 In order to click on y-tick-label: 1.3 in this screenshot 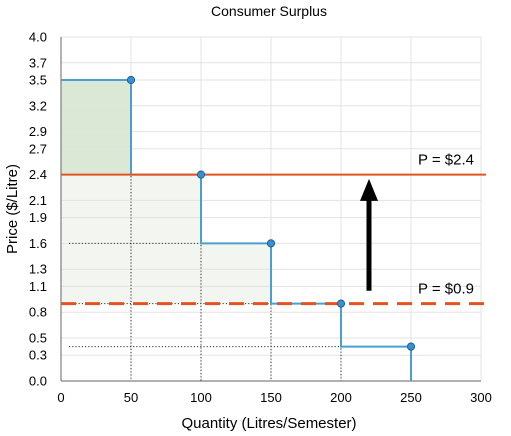, I will do `click(38, 269)`.